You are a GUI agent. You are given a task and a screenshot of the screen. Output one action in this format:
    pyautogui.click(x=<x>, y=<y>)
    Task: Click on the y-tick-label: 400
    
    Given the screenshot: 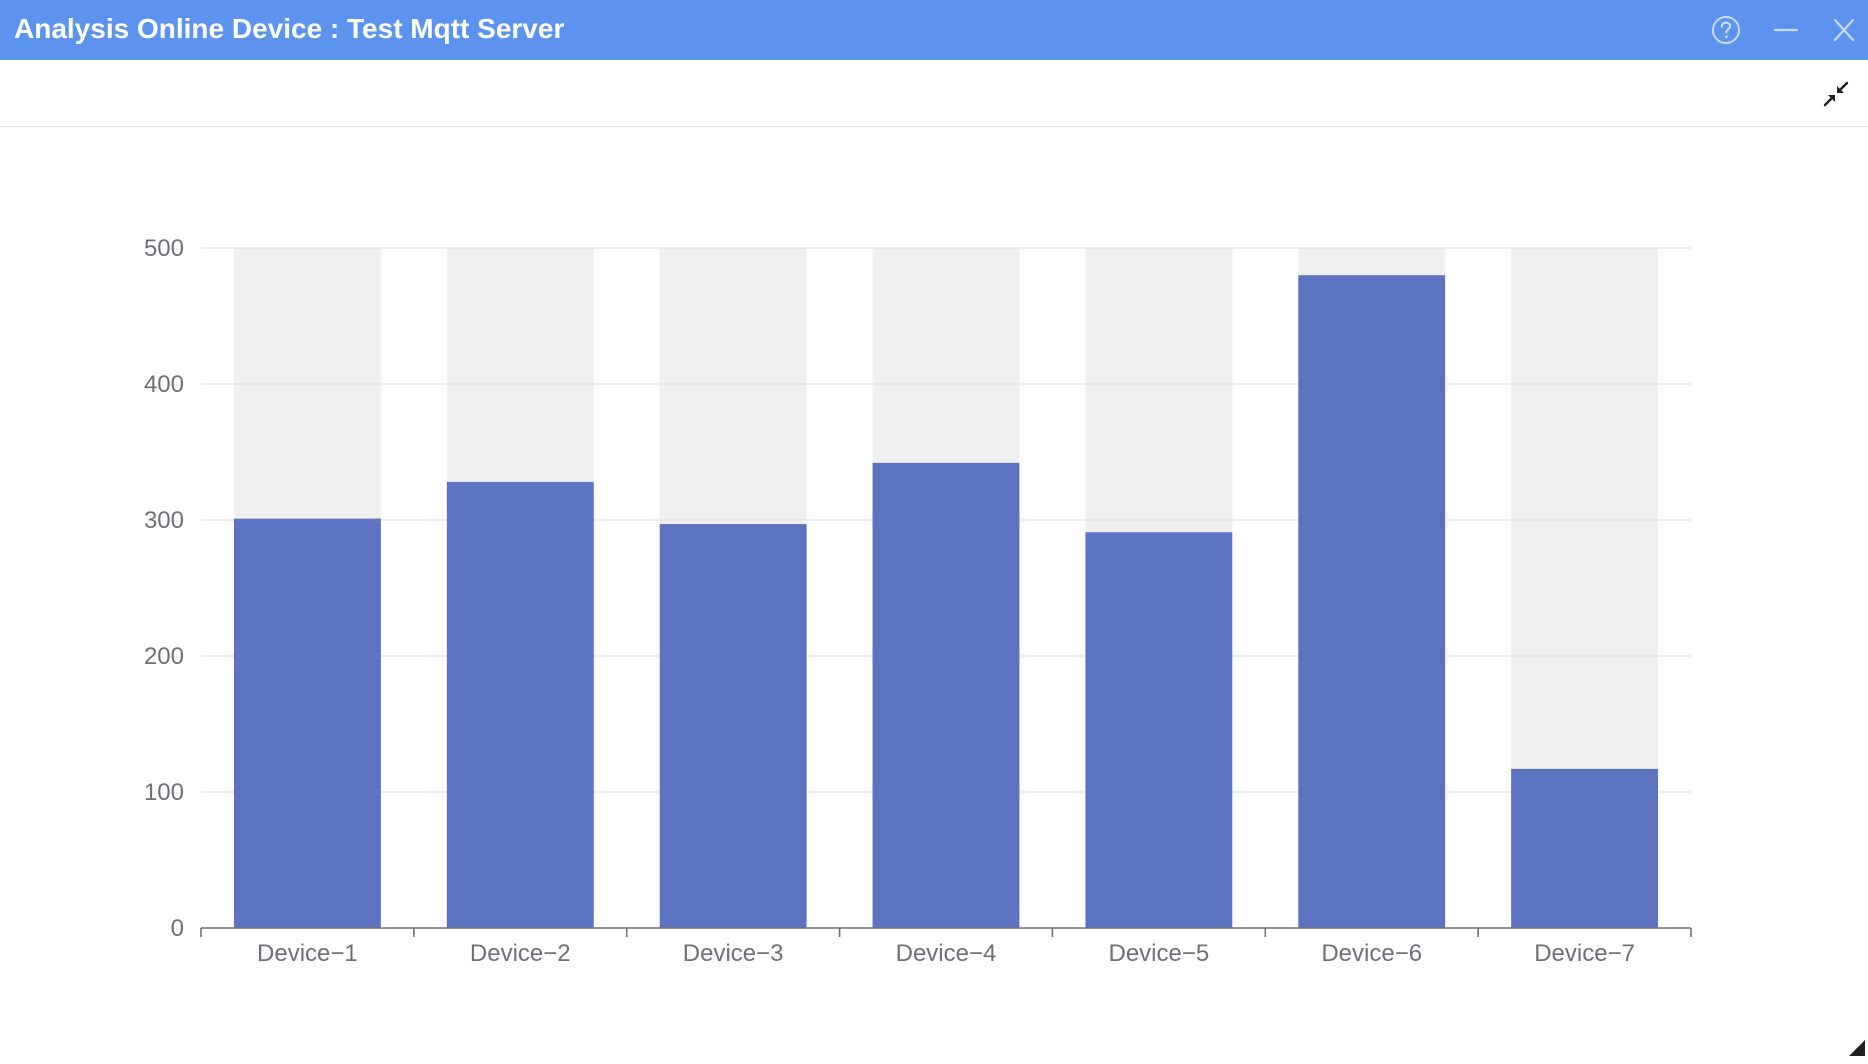 What is the action you would take?
    pyautogui.click(x=164, y=384)
    